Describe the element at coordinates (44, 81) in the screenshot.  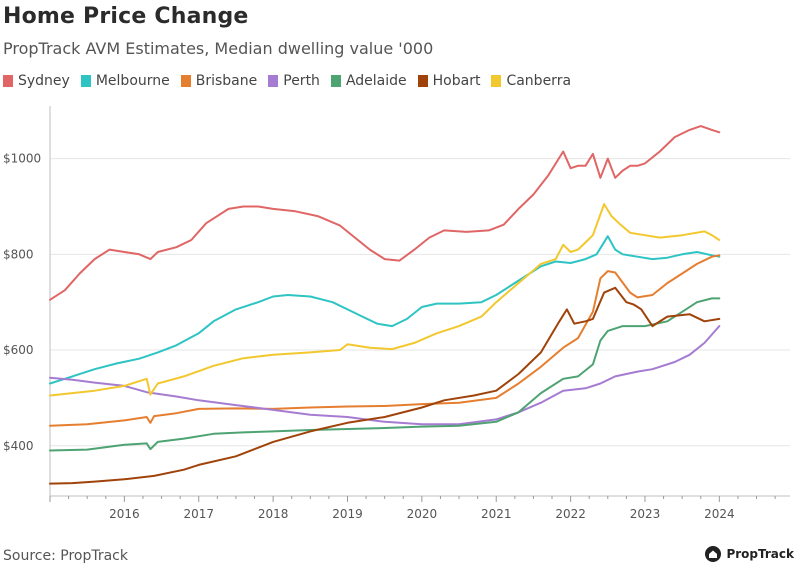
I see `legend-label: Sydney` at that location.